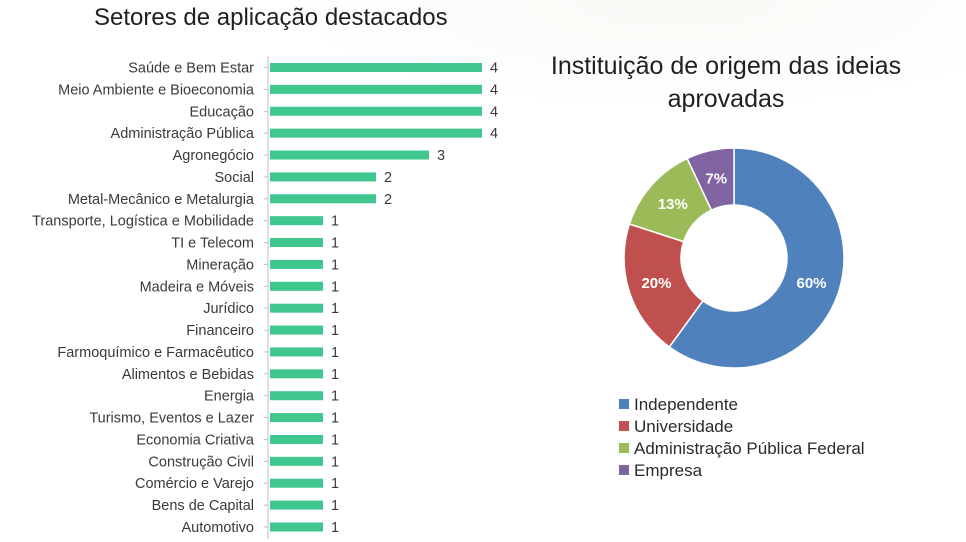  What do you see at coordinates (668, 470) in the screenshot?
I see `legend-label: Empresa` at bounding box center [668, 470].